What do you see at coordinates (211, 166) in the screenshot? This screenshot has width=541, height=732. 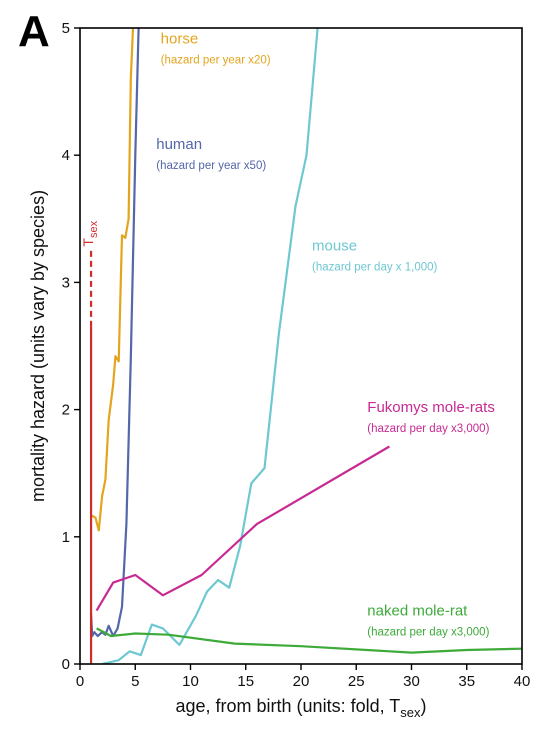 I see `series-note-human: (hazard per year x50)` at bounding box center [211, 166].